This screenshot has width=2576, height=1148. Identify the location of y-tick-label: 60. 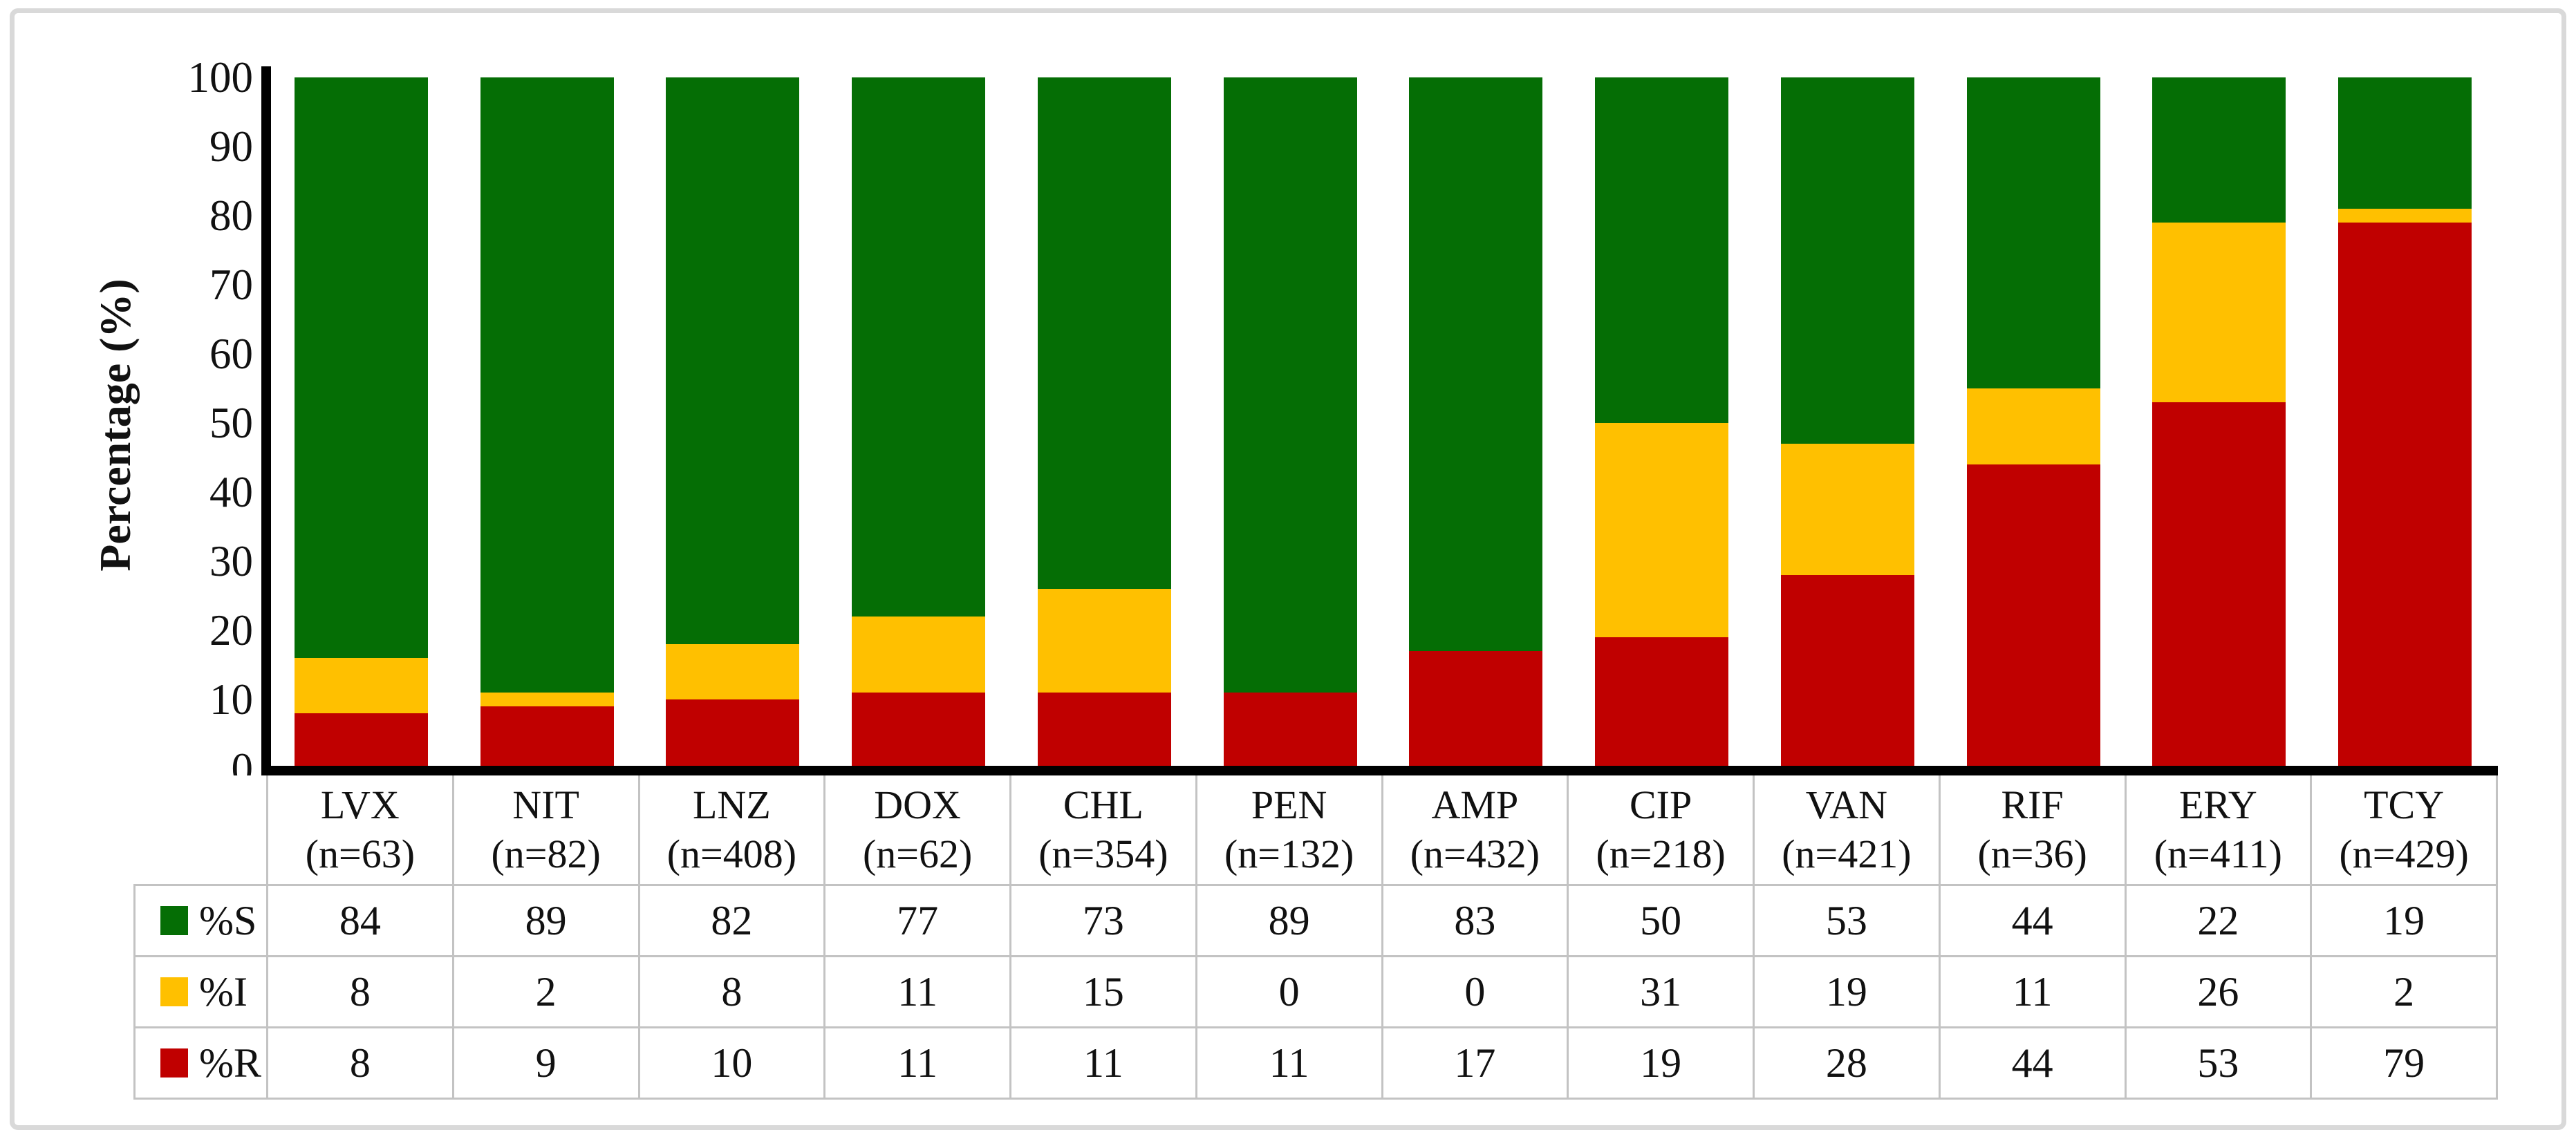
(231, 354).